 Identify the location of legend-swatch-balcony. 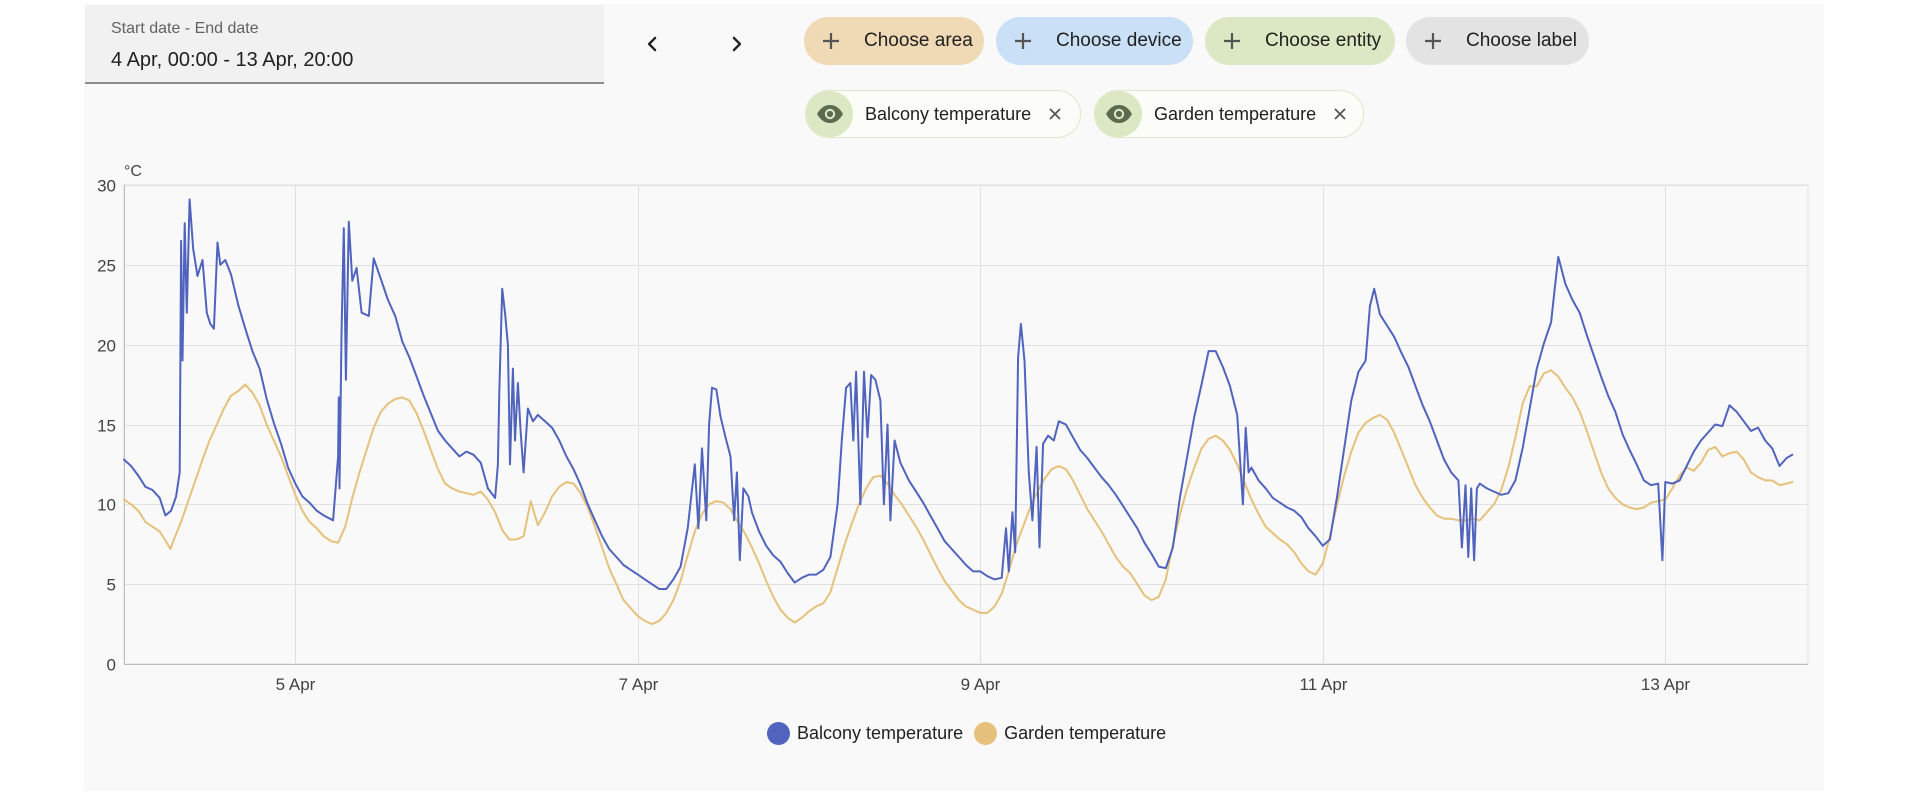
(778, 733).